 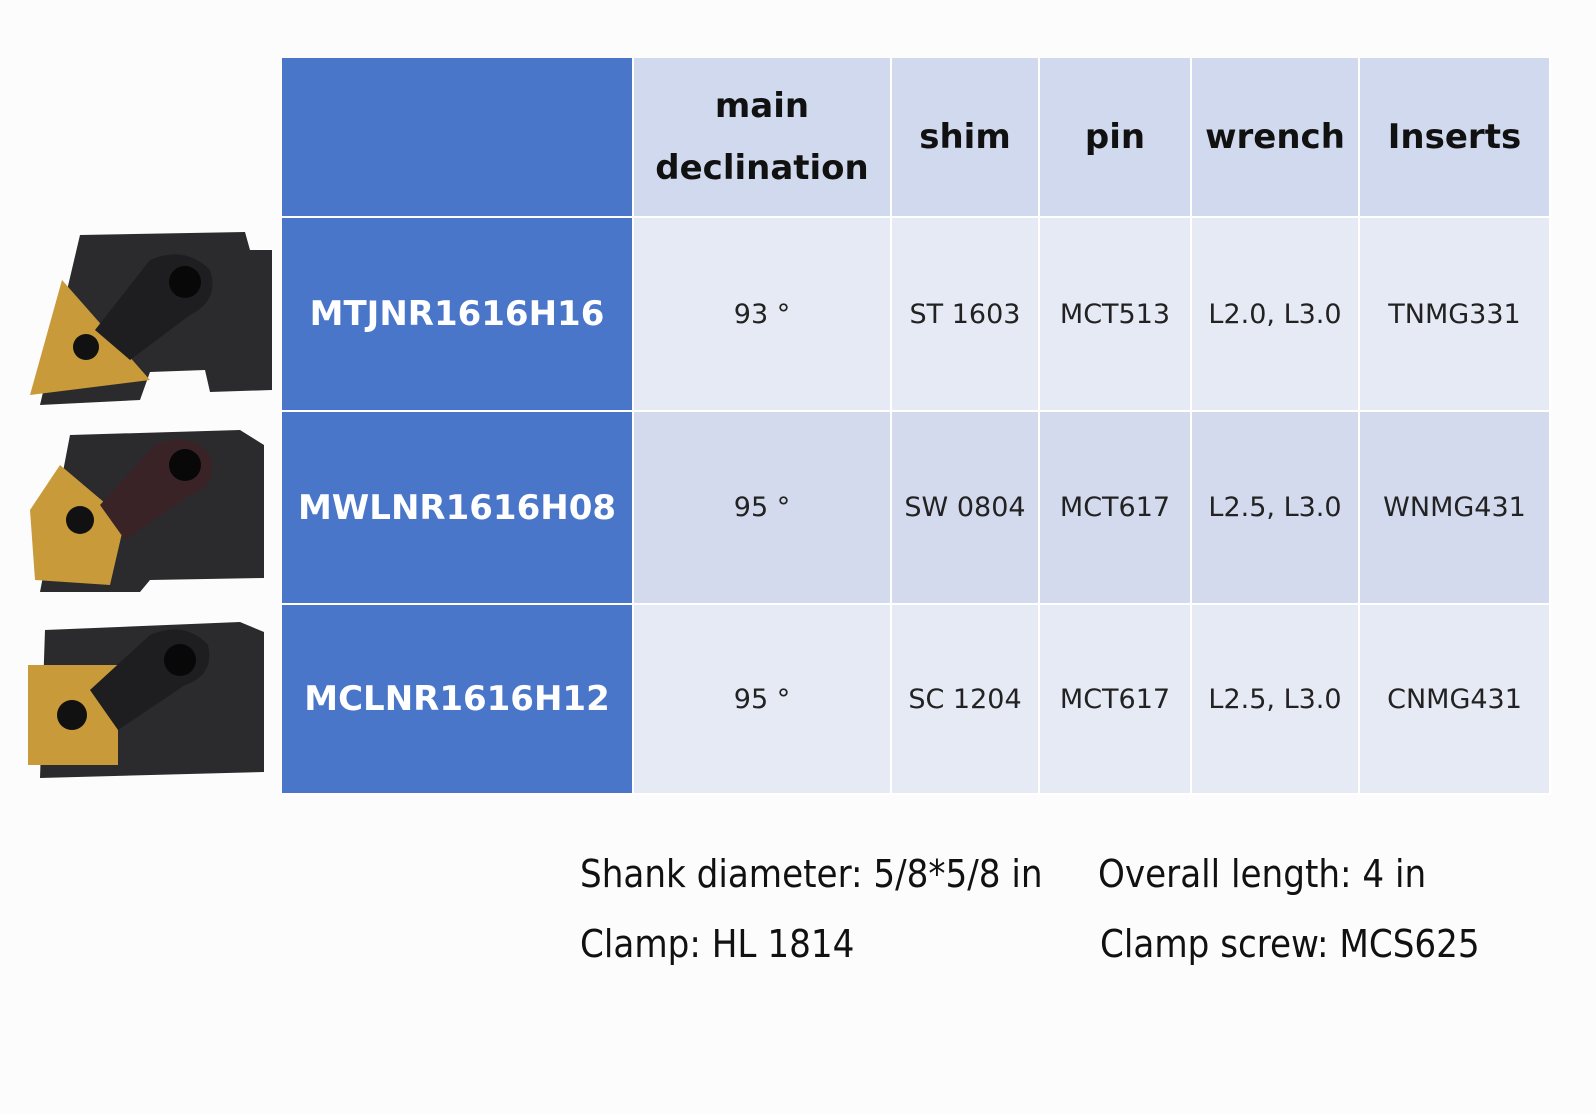 I want to click on header-cell: pin, so click(x=1116, y=138).